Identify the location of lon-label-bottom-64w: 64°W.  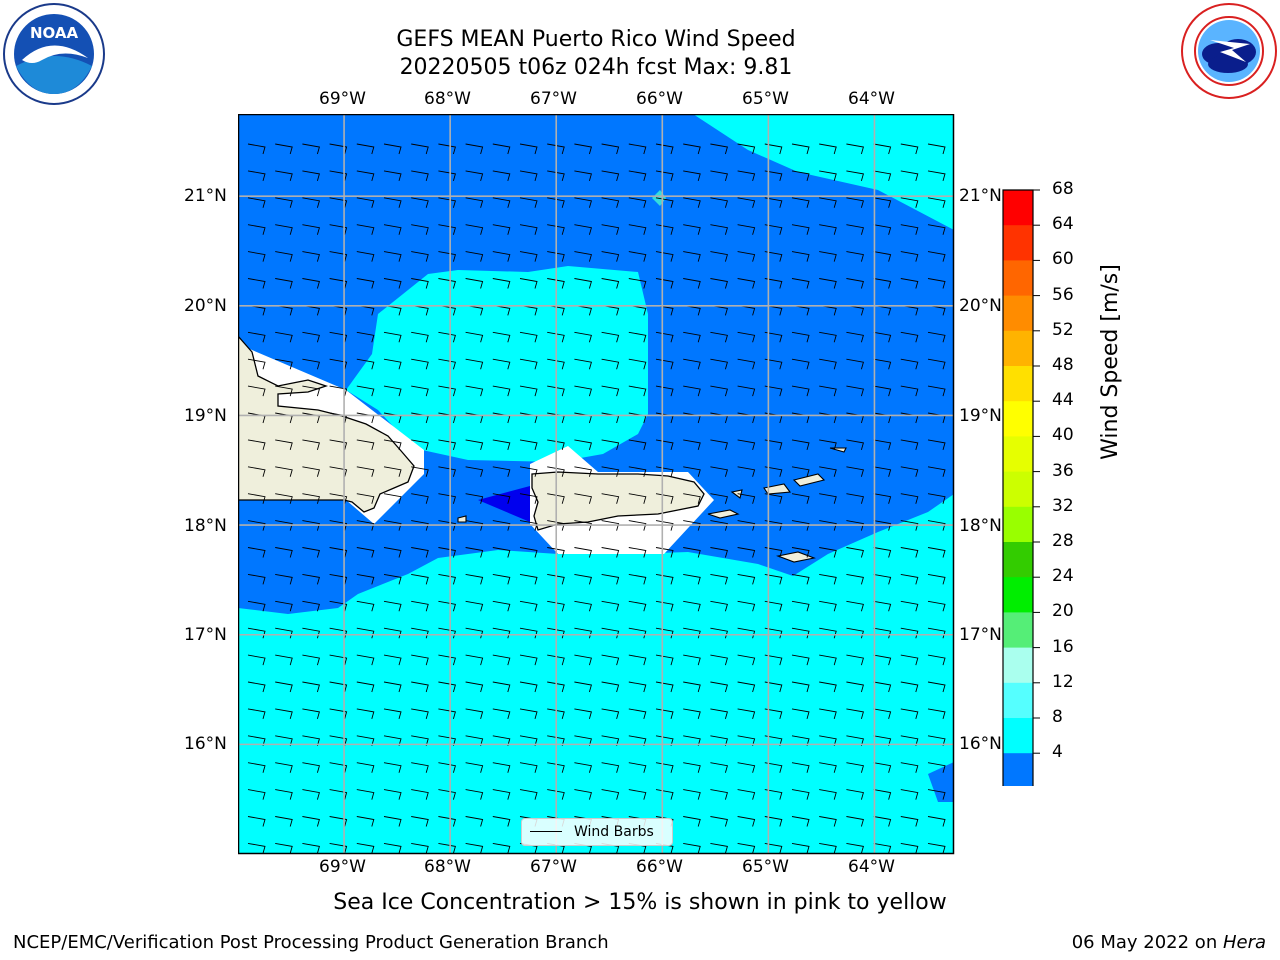
(871, 867).